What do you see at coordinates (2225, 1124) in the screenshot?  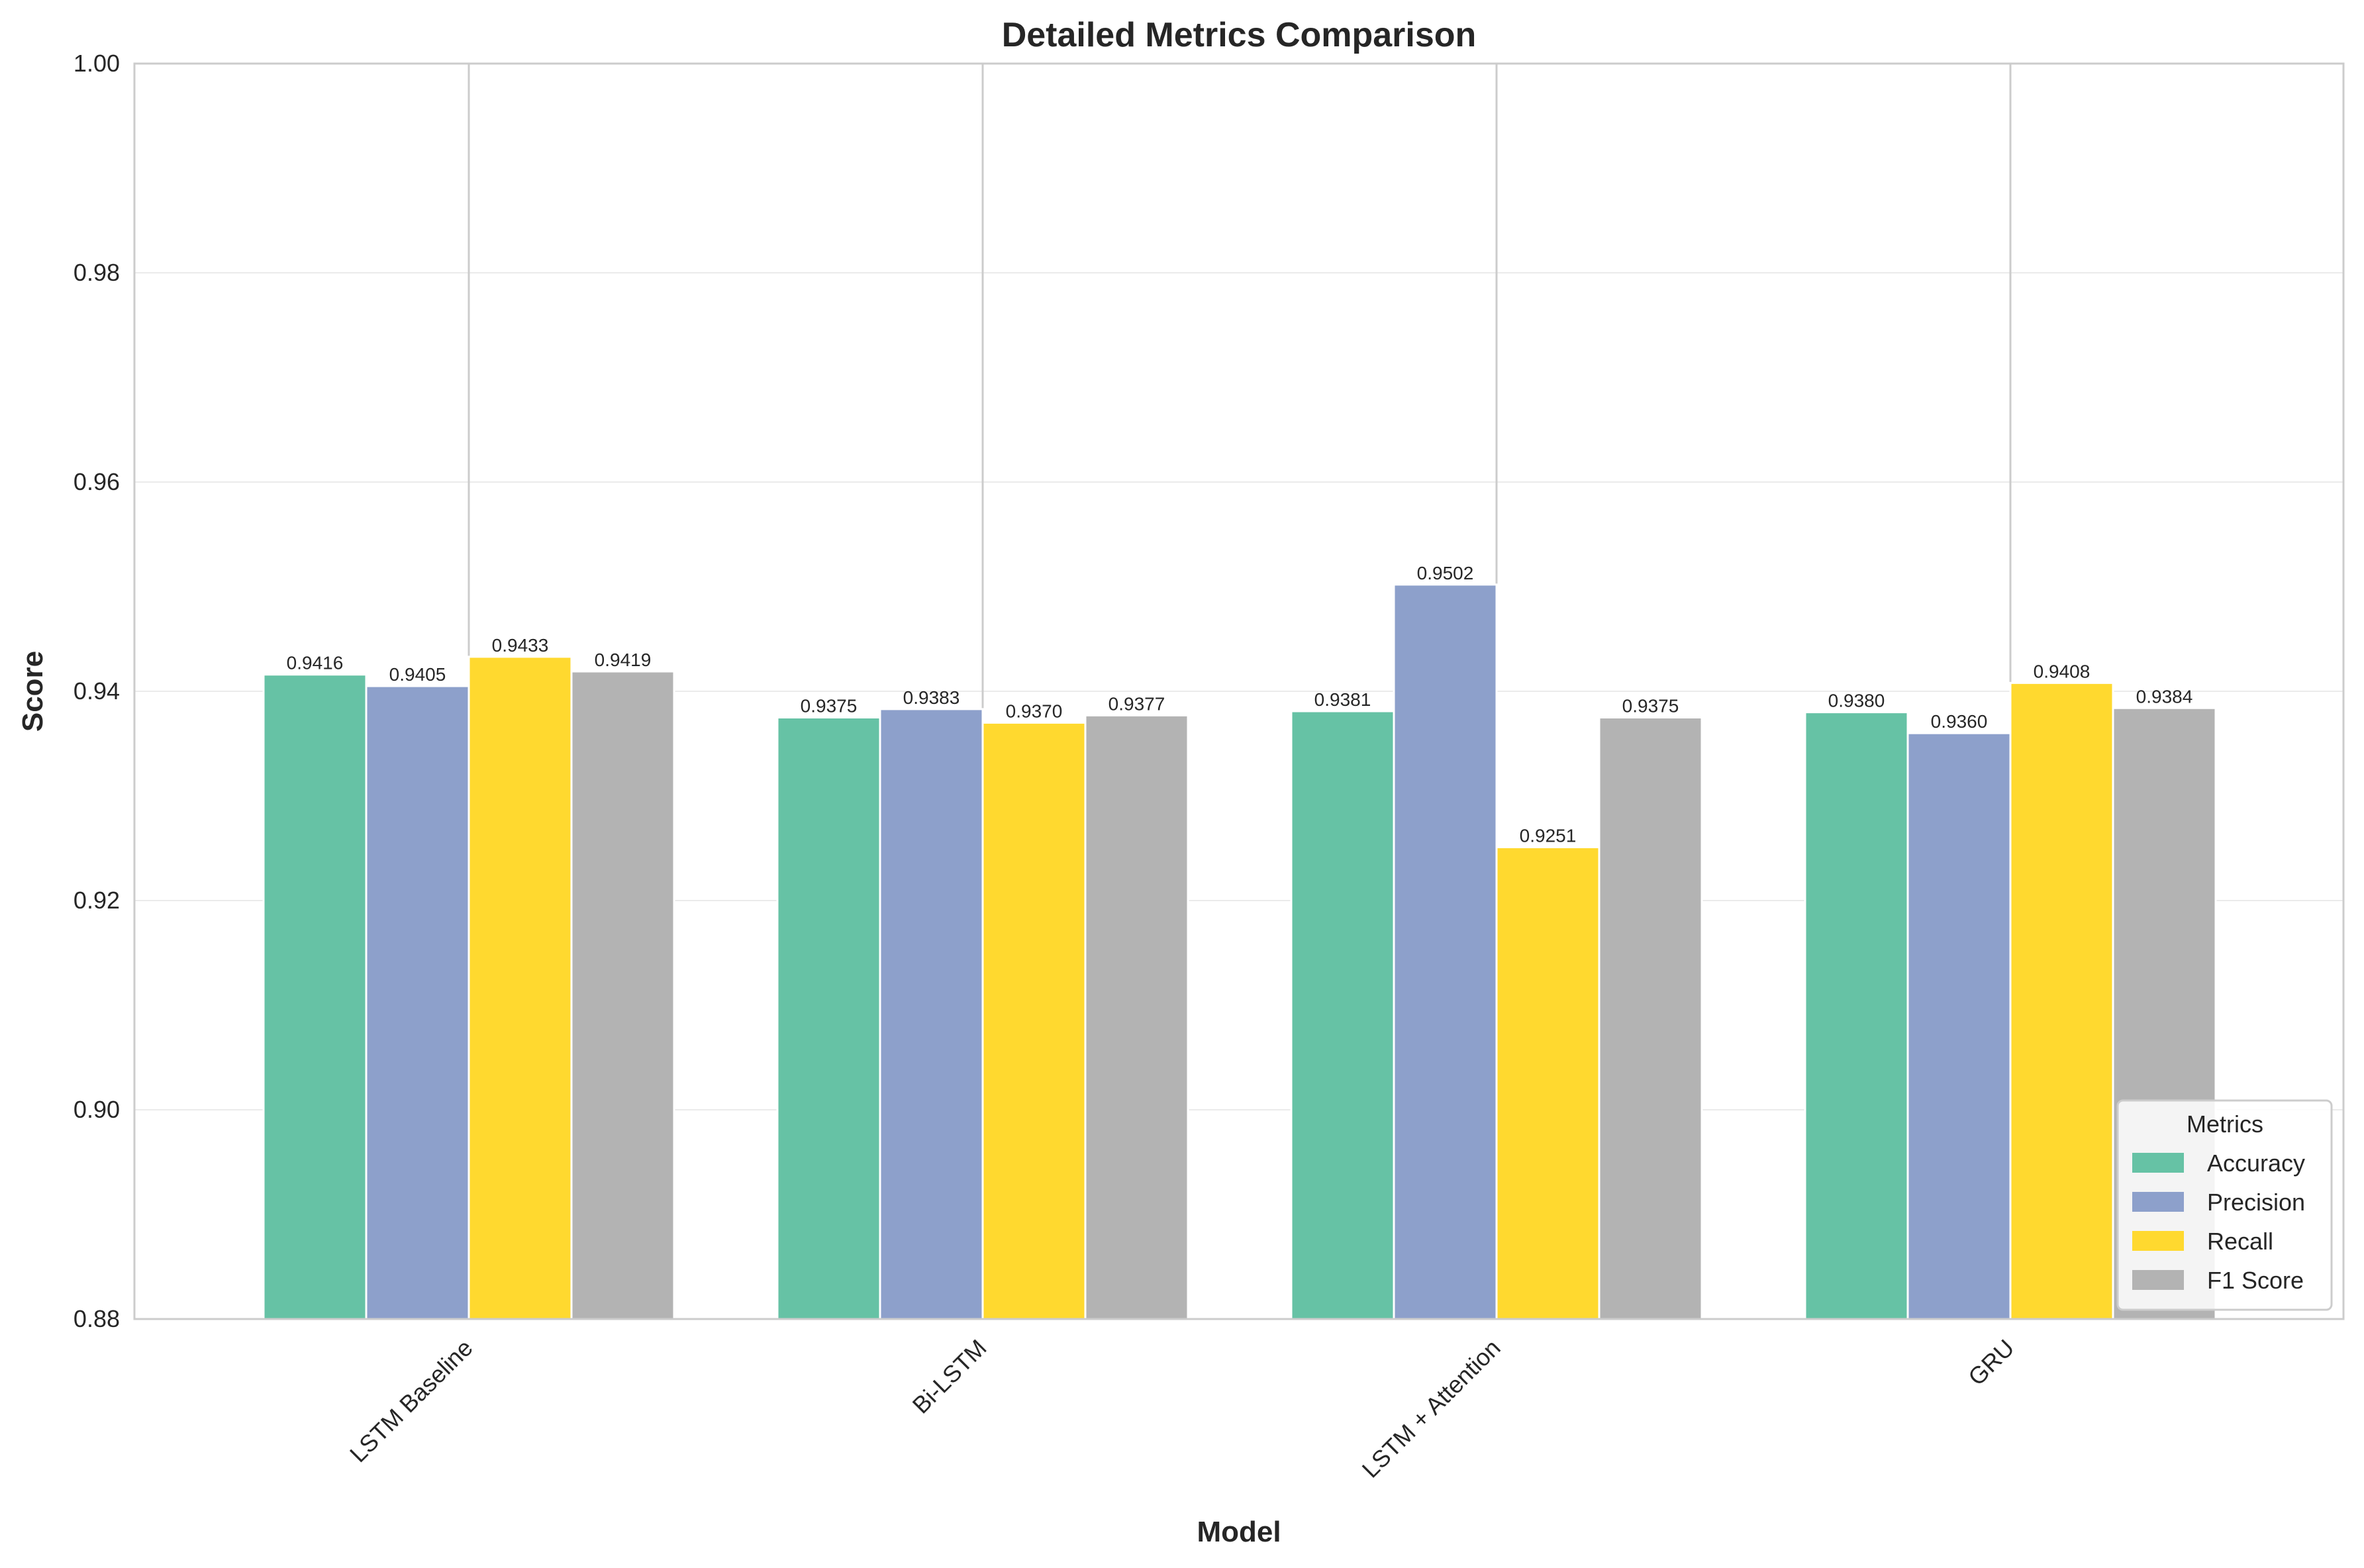 I see `legend-title: Metrics` at bounding box center [2225, 1124].